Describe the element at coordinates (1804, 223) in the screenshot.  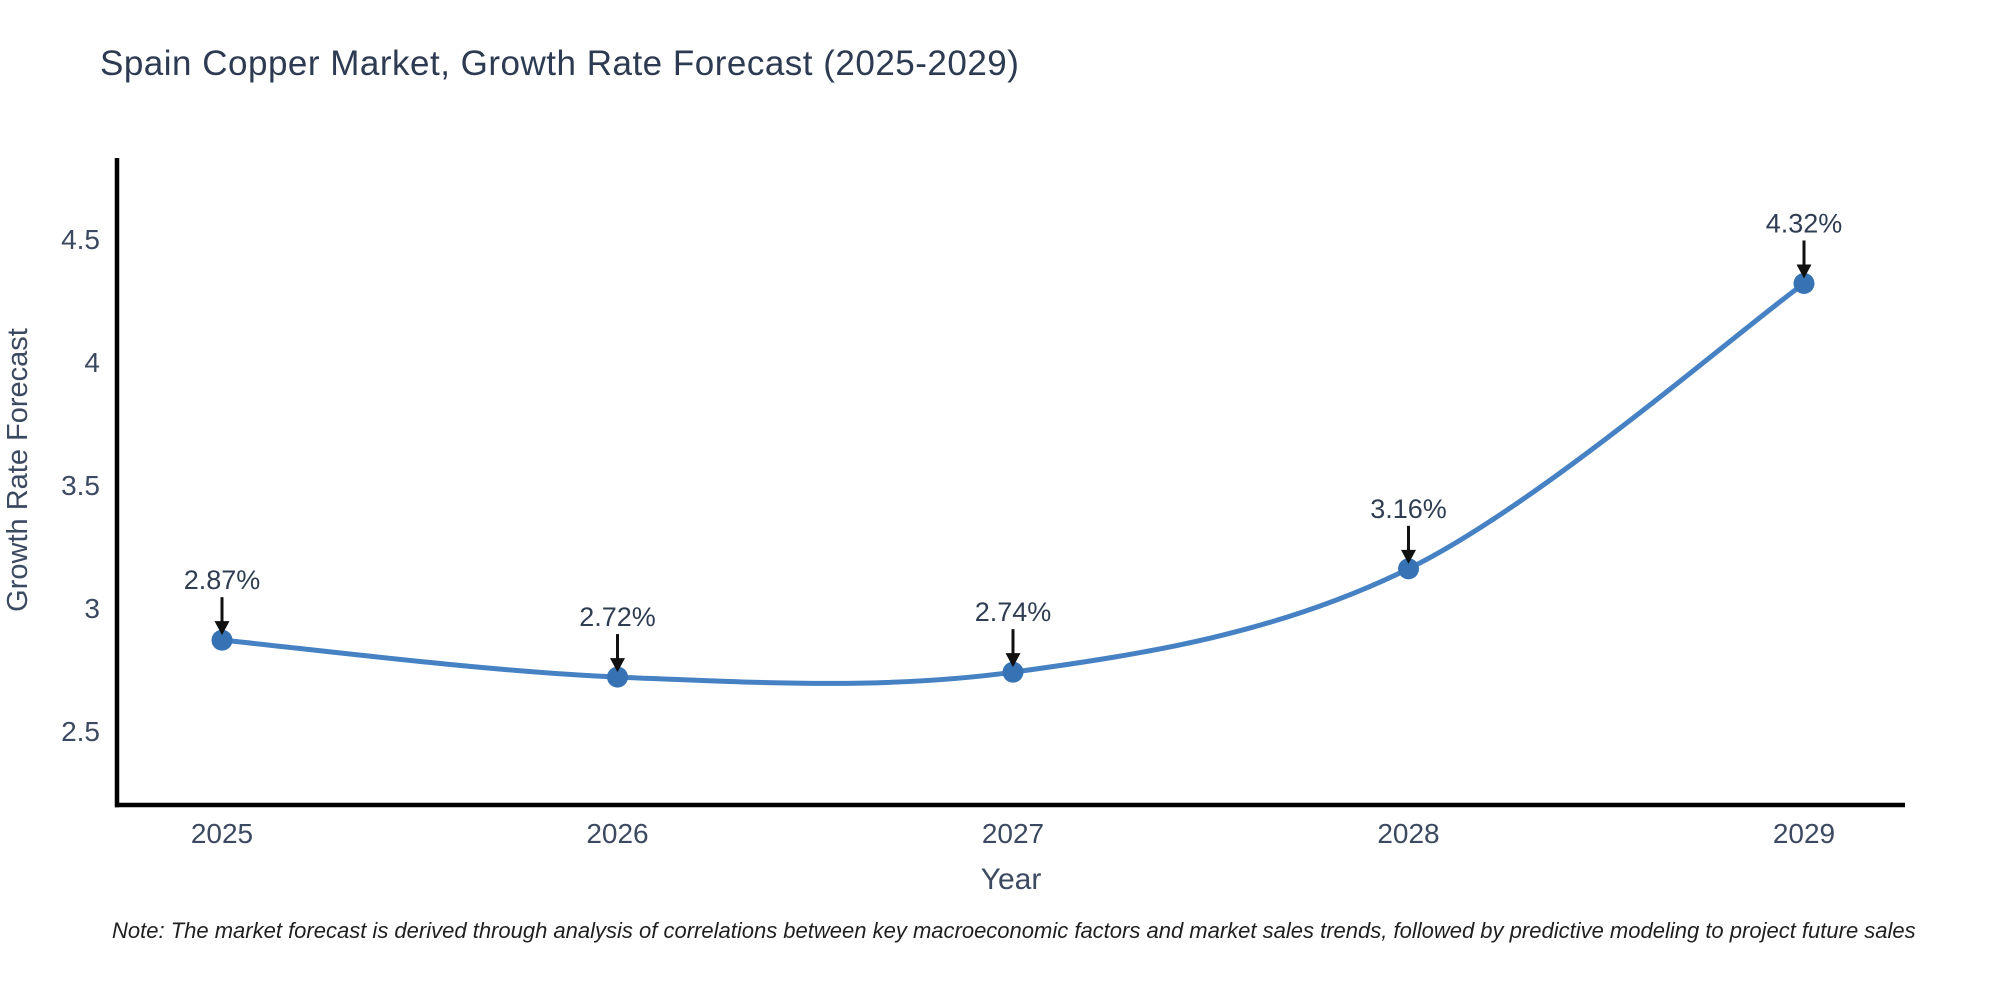
I see `annotation-label: 4.32%` at that location.